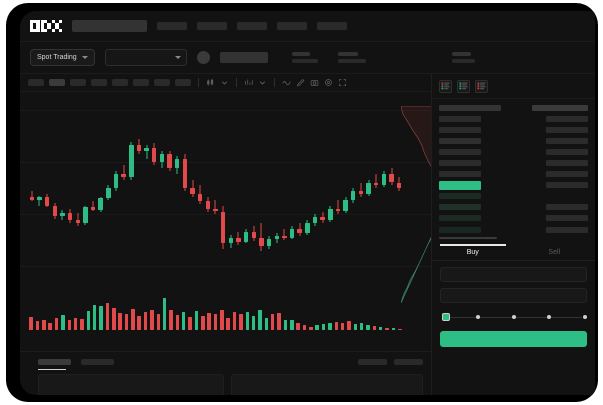 The width and height of the screenshot is (603, 405). What do you see at coordinates (390, 362) in the screenshot?
I see `orders-panel-actions` at bounding box center [390, 362].